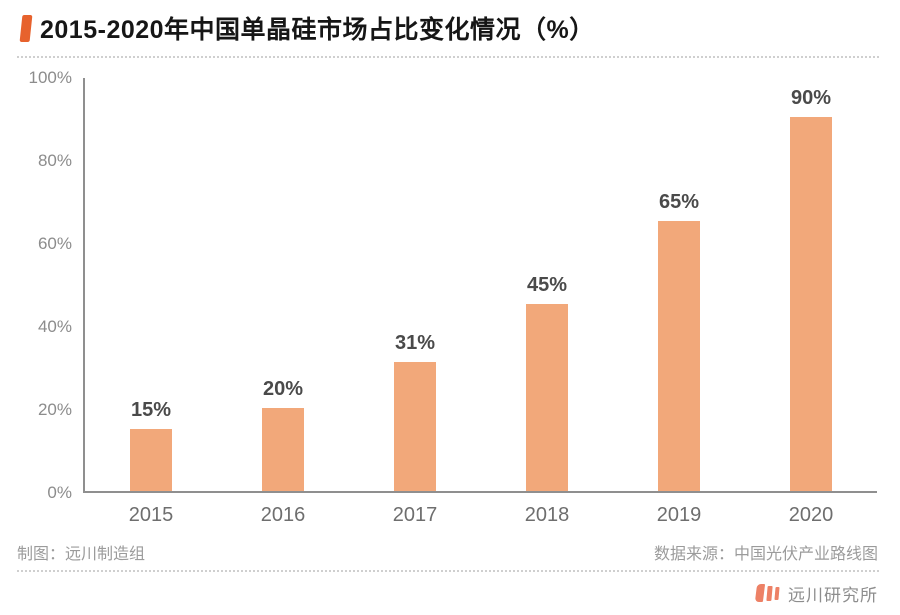 The height and width of the screenshot is (615, 900). I want to click on x-tick-label: 2017, so click(415, 515).